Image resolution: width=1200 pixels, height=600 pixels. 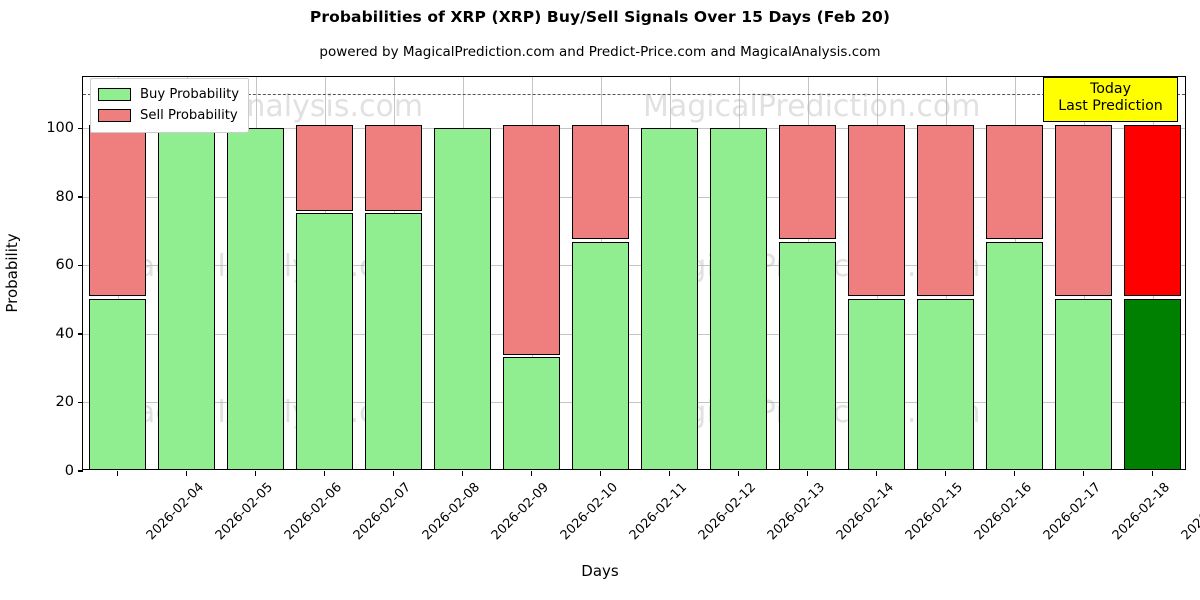 What do you see at coordinates (244, 512) in the screenshot?
I see `x-axis-tick-label: 2026-02-05` at bounding box center [244, 512].